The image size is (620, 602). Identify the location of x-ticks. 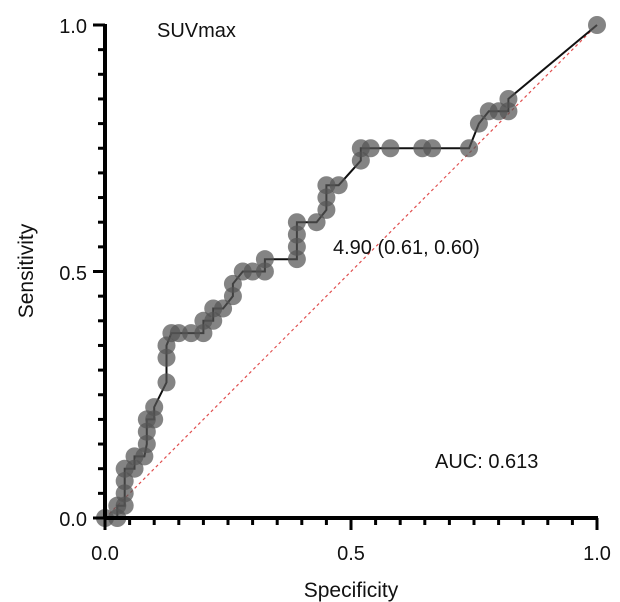
(351, 524).